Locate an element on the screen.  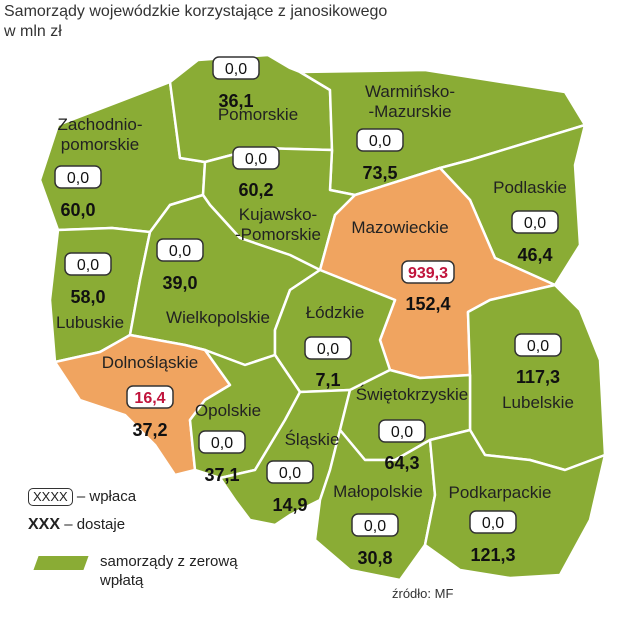
legend-payment-row: XXXX – wpłaca is located at coordinates (82, 497).